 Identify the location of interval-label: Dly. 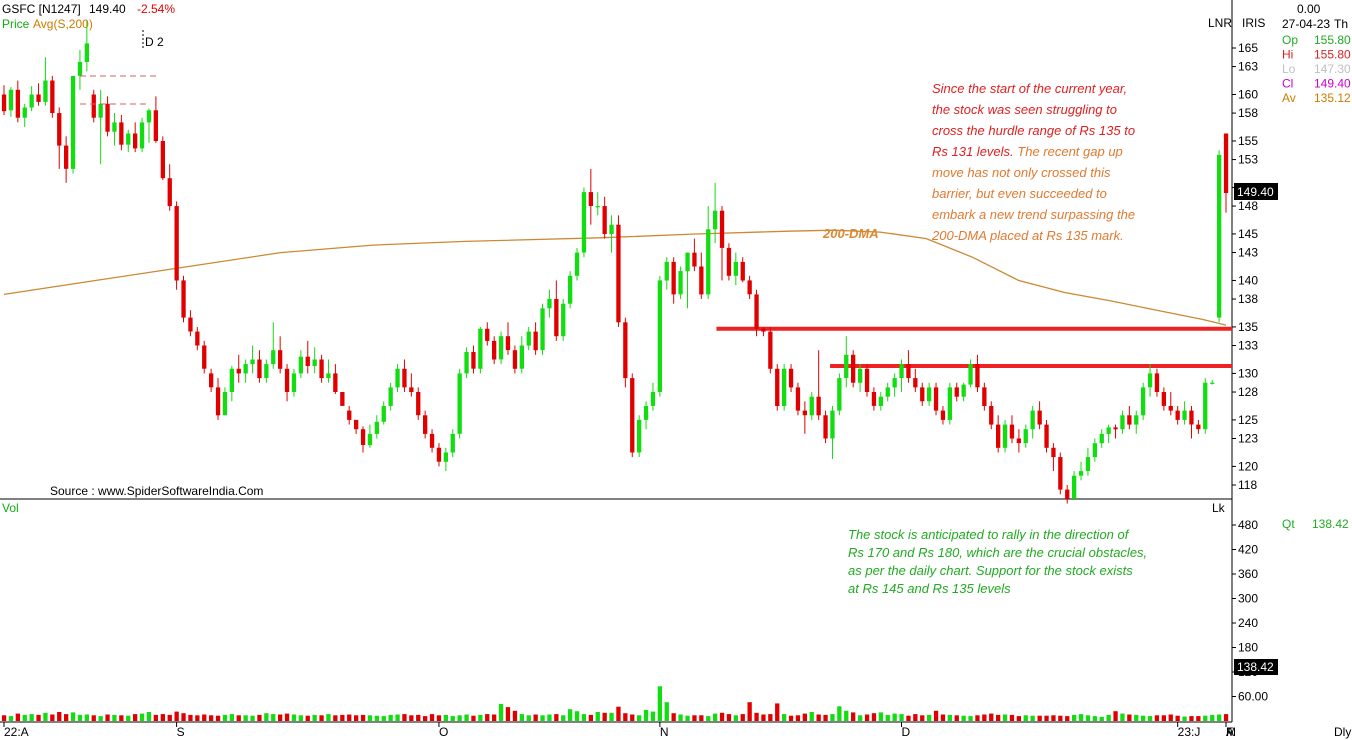
(1342, 732).